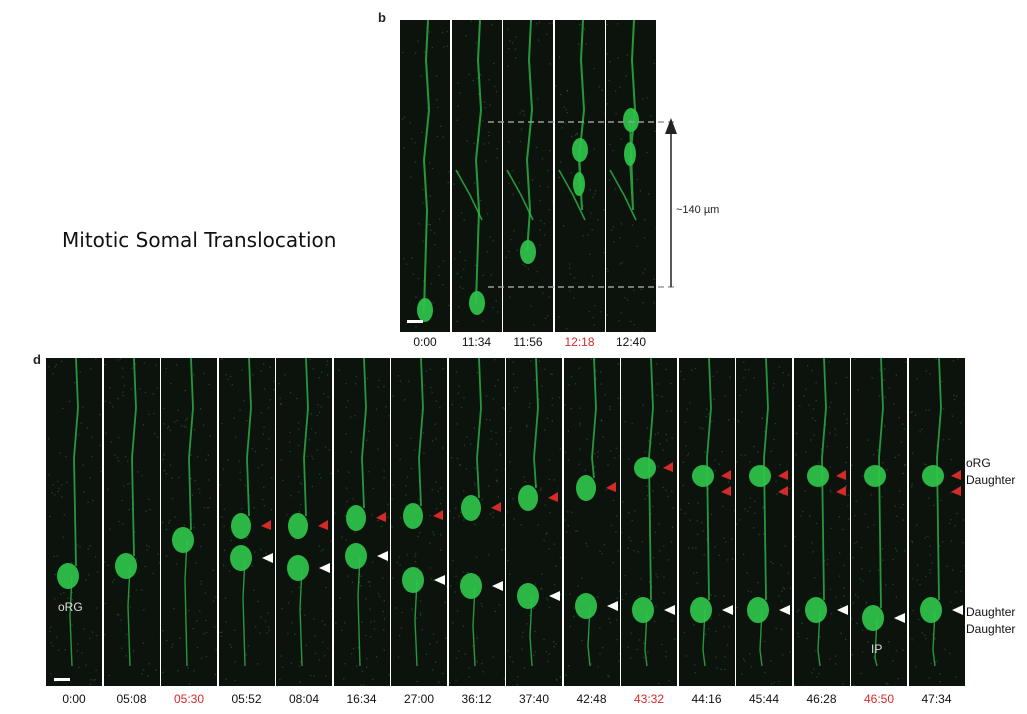 This screenshot has height=714, width=1027. What do you see at coordinates (419, 699) in the screenshot?
I see `frame-time-label: 27:00` at bounding box center [419, 699].